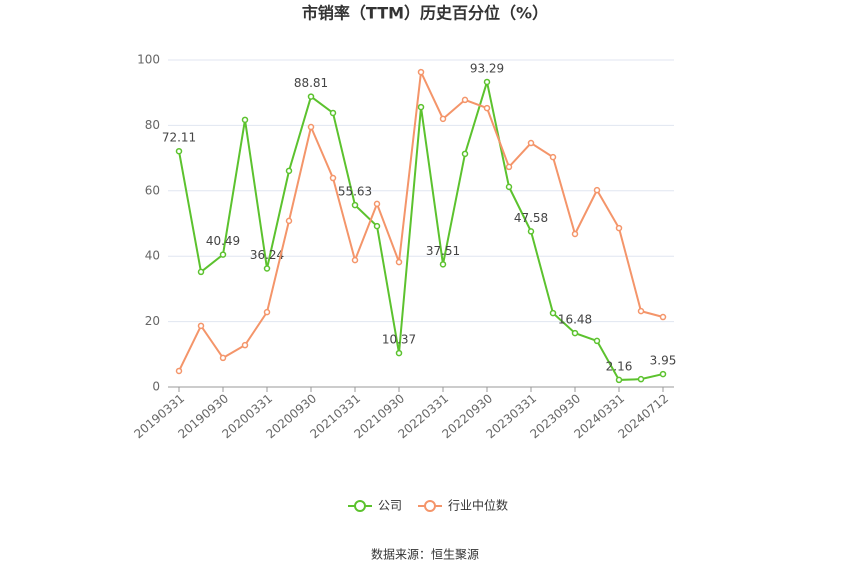 This screenshot has width=850, height=575. I want to click on data-label: 88.81, so click(311, 83).